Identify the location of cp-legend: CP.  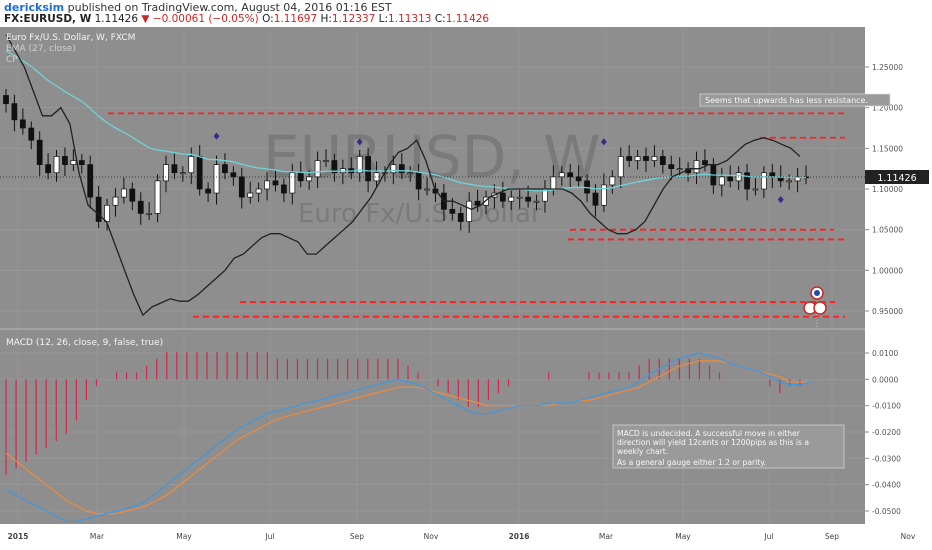
(12, 60).